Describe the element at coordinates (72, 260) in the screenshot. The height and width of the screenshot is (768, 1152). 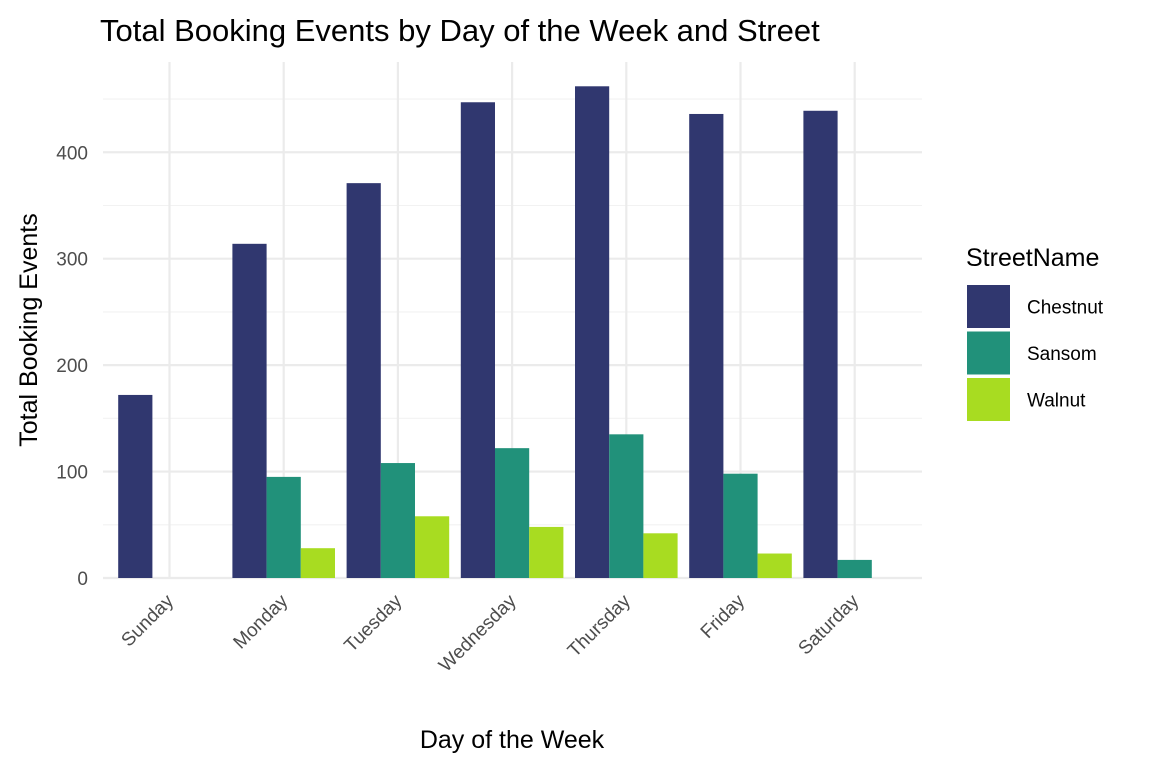
I see `y-tick-label: 300` at that location.